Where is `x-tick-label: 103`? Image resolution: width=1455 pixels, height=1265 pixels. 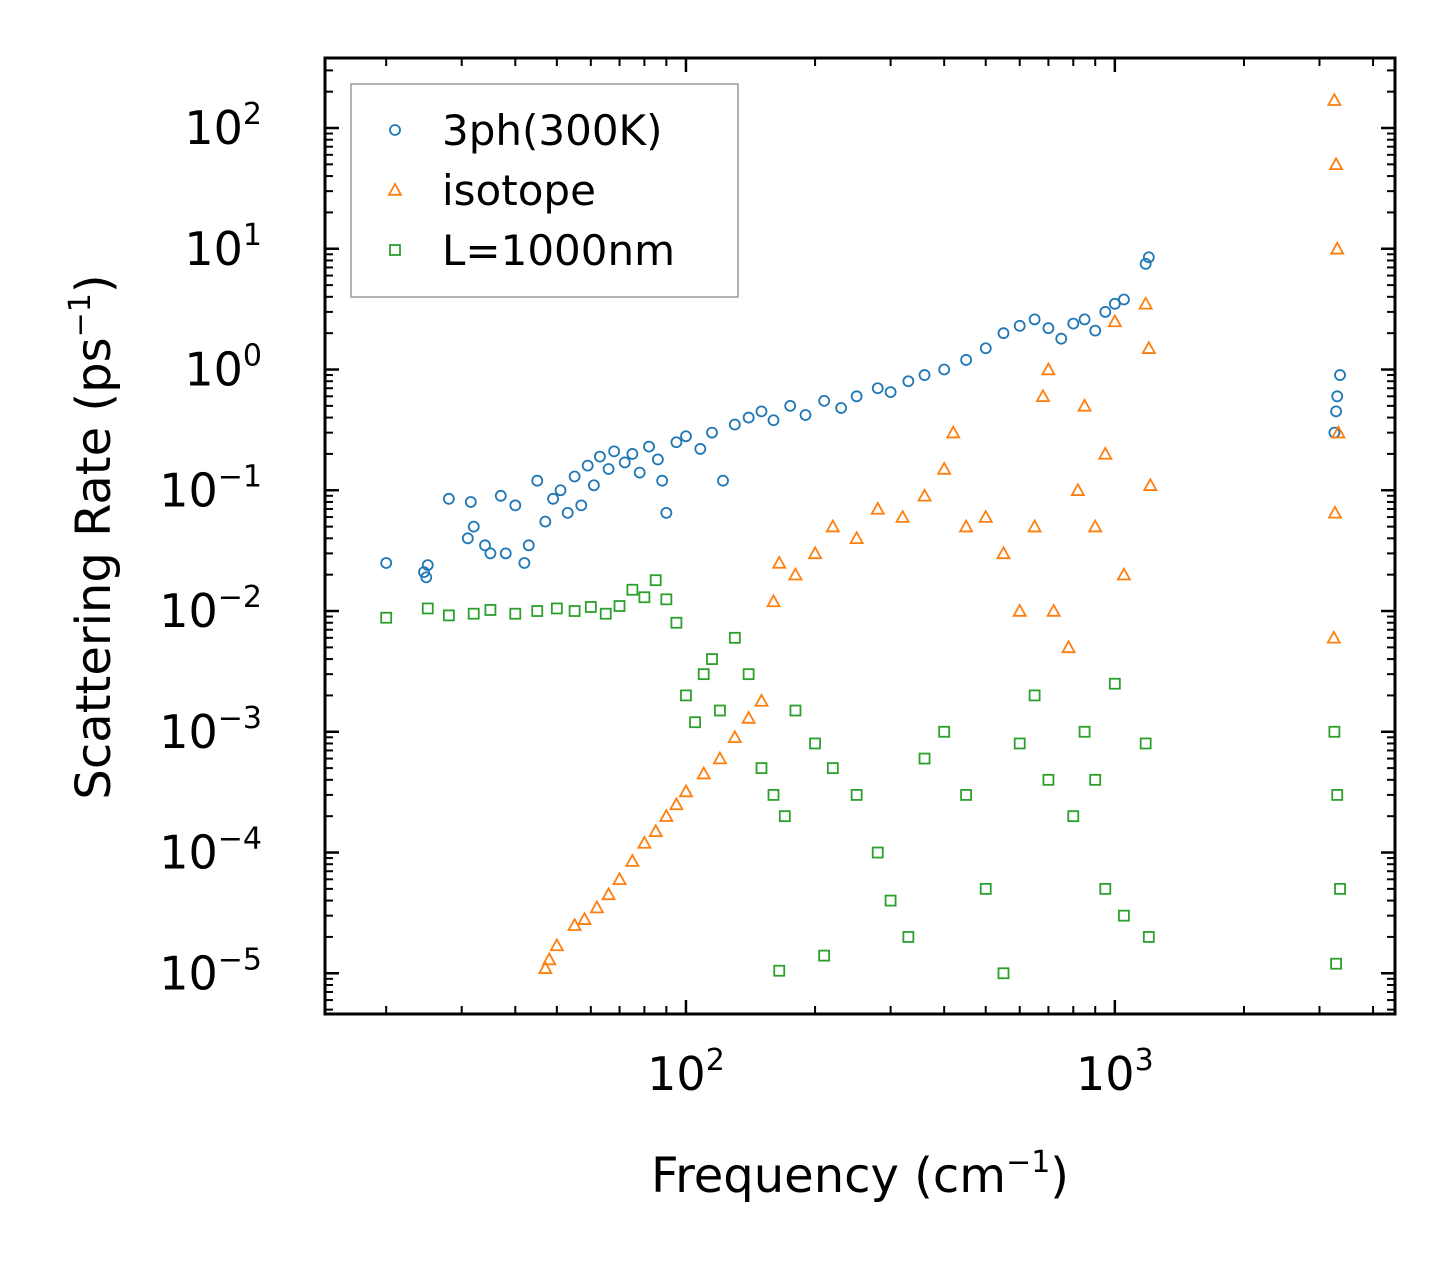 x-tick-label: 103 is located at coordinates (1115, 1072).